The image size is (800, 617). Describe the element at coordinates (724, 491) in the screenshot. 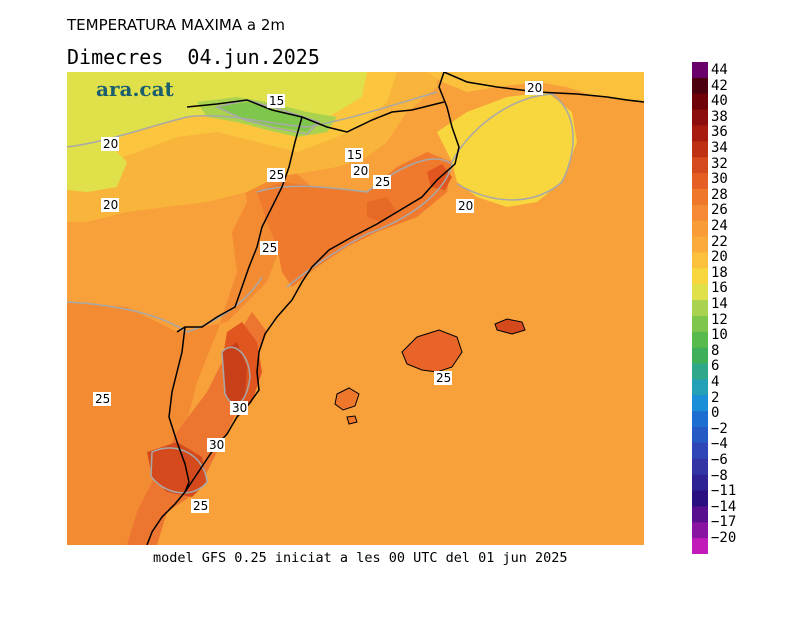

I see `colorbar-label: −11` at that location.